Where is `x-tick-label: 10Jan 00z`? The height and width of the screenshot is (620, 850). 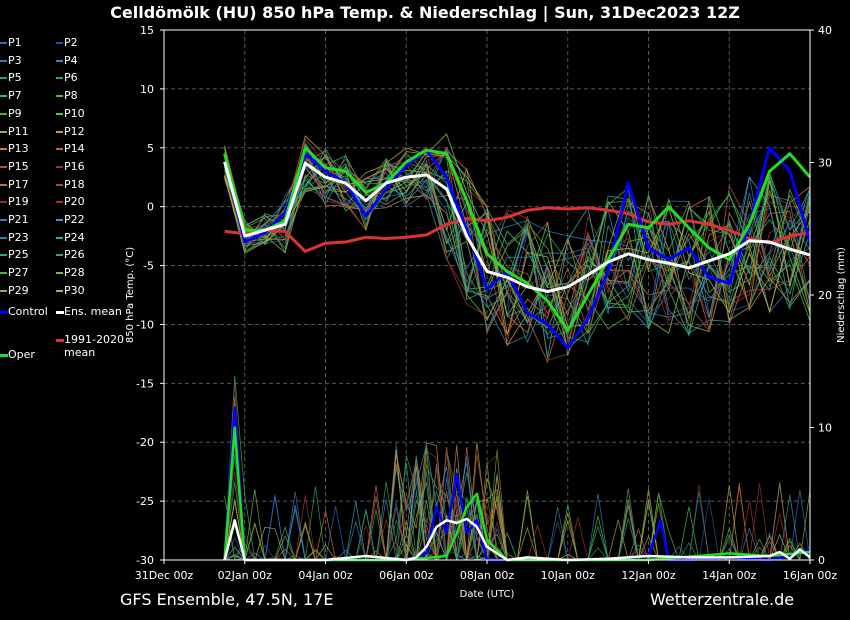 x-tick-label: 10Jan 00z is located at coordinates (568, 575).